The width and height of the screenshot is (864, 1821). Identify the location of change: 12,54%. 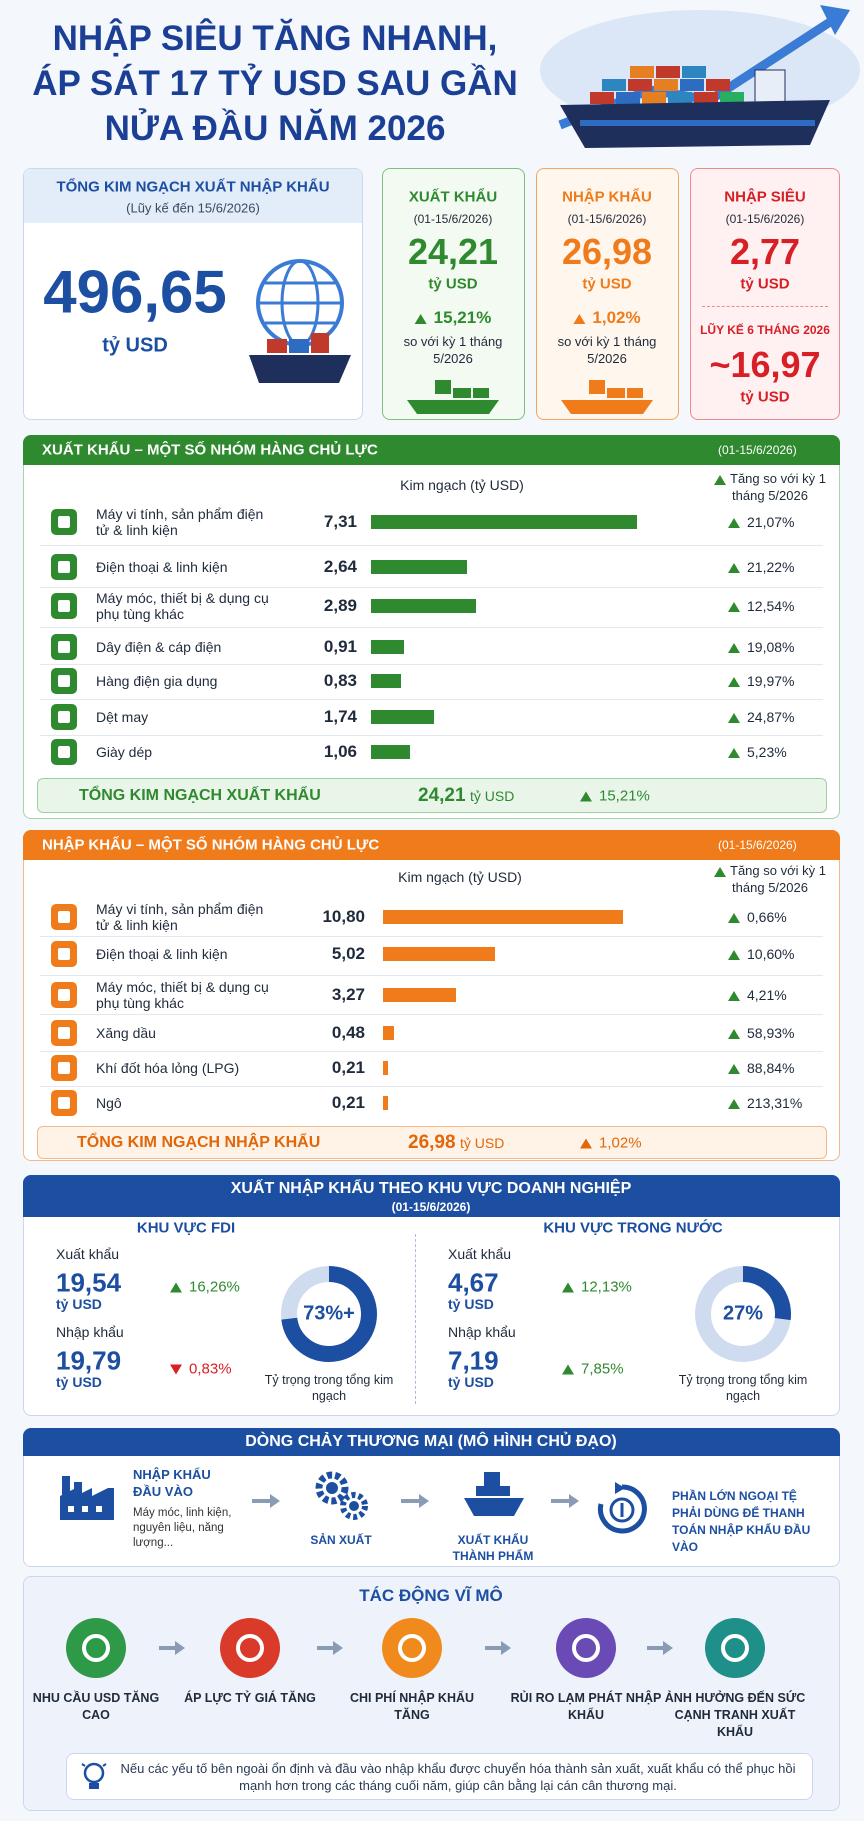
(761, 606).